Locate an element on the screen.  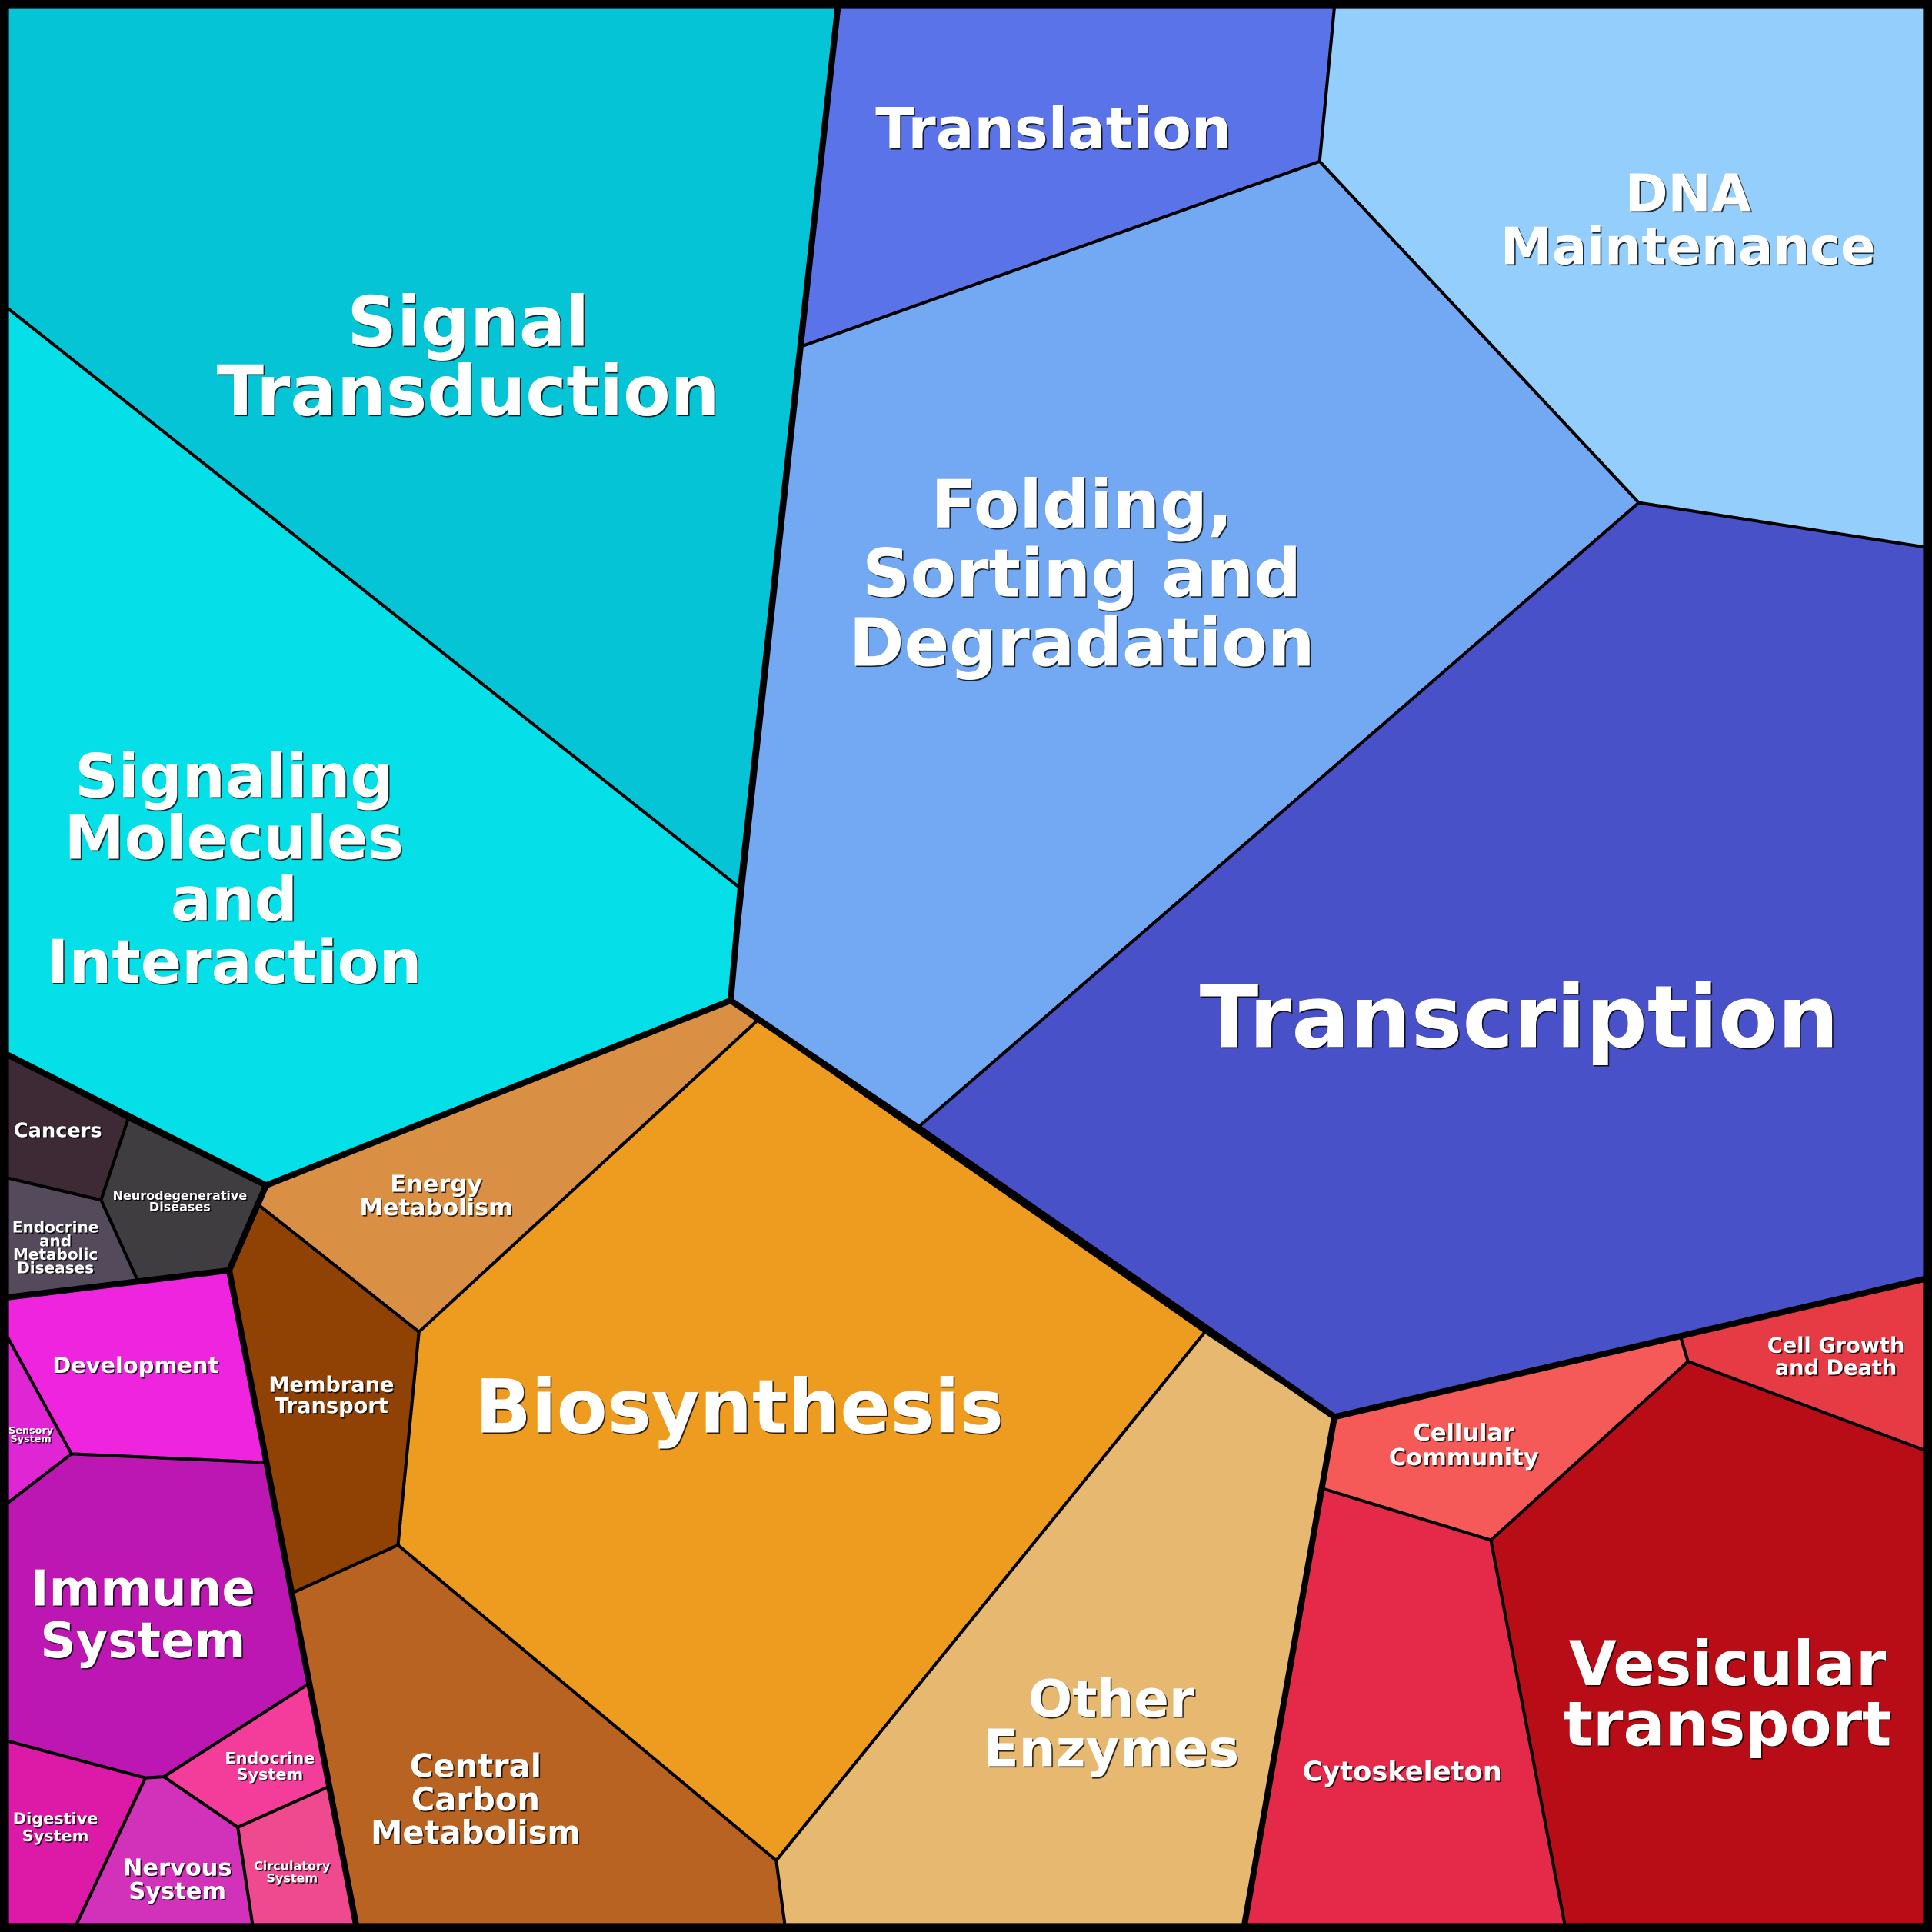
label-biosynthesis: Biosynthesis is located at coordinates (739, 1407).